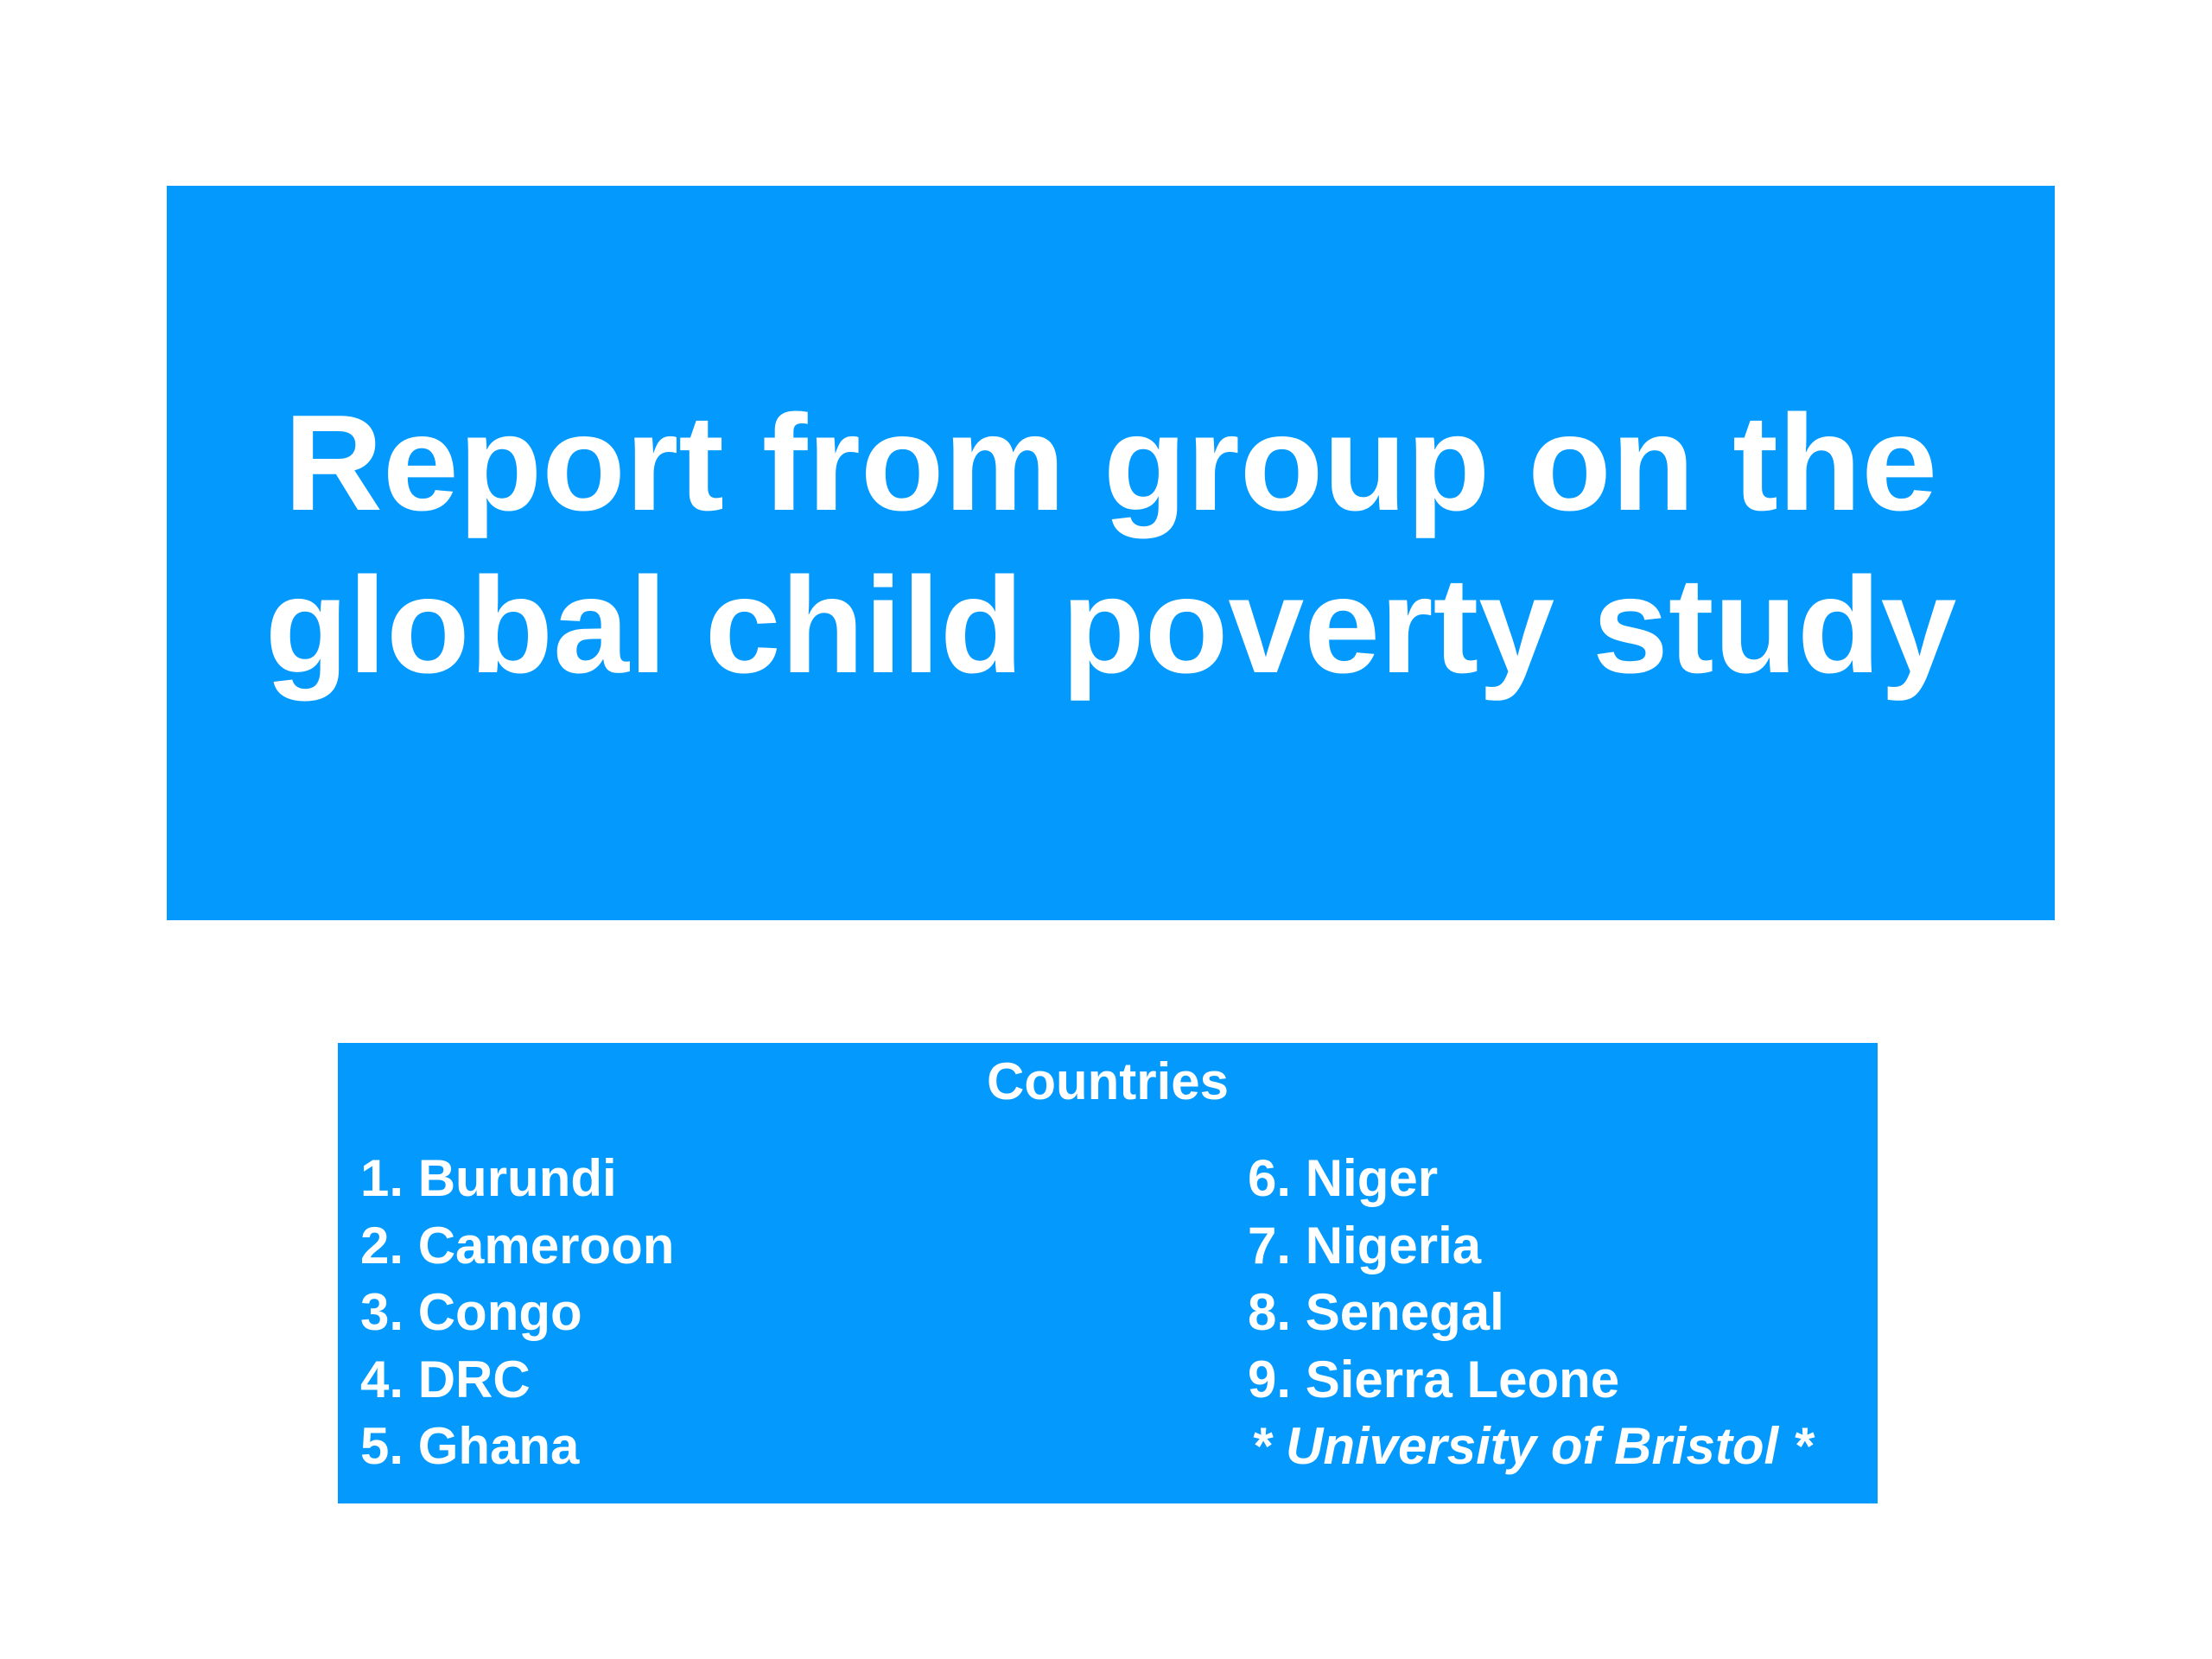 The width and height of the screenshot is (2212, 1659). I want to click on country-item: 6. Niger, so click(1343, 1178).